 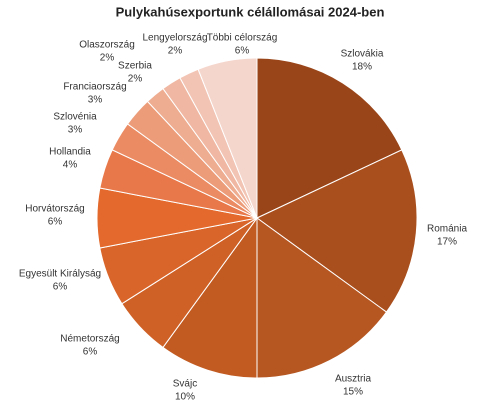 What do you see at coordinates (185, 384) in the screenshot?
I see `slice-label: Svájc` at bounding box center [185, 384].